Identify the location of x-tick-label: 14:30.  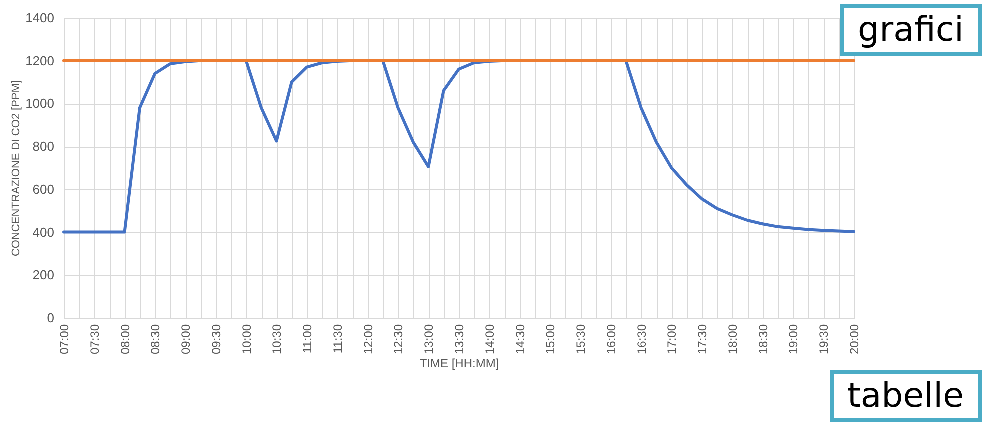
(520, 339).